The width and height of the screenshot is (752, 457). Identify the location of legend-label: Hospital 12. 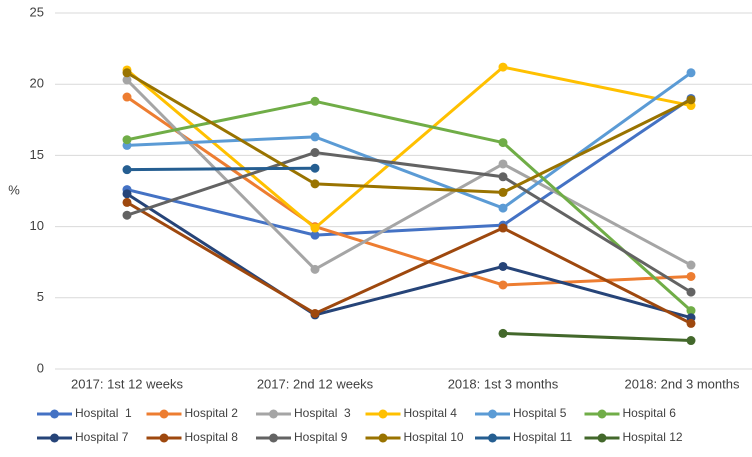
(653, 437).